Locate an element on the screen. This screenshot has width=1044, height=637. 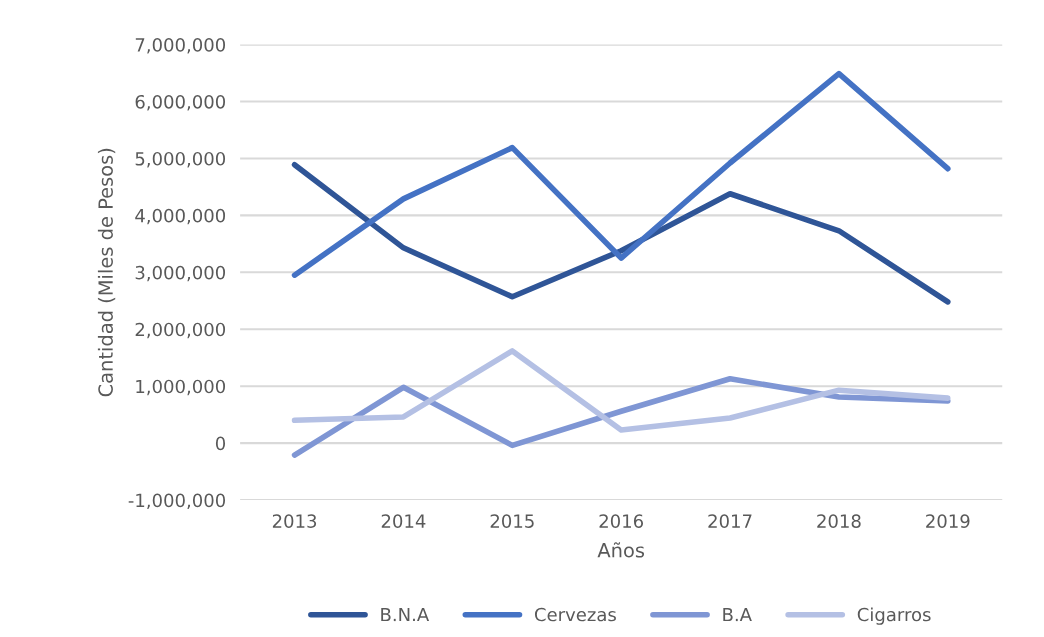
y-tick-label: 0 is located at coordinates (220, 443).